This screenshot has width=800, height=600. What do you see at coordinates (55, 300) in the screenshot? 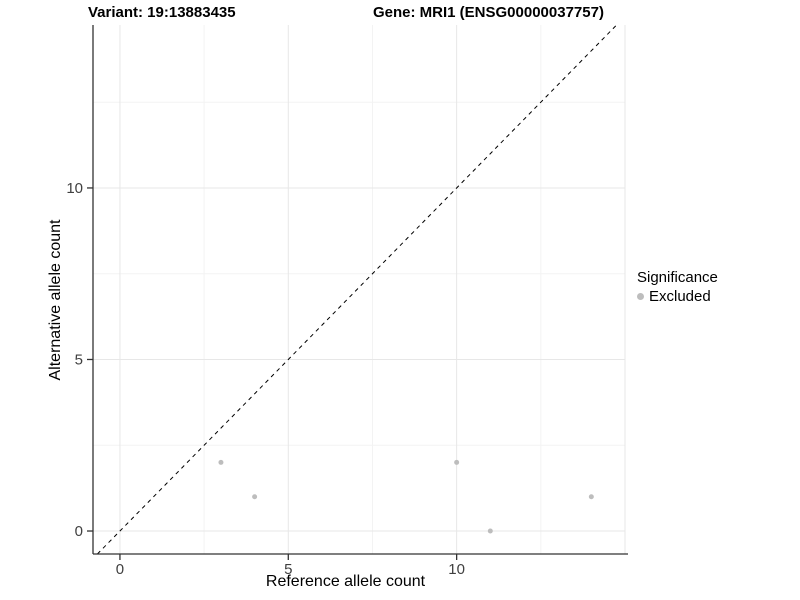
I see `y-axis-label: Alternative allele count` at bounding box center [55, 300].